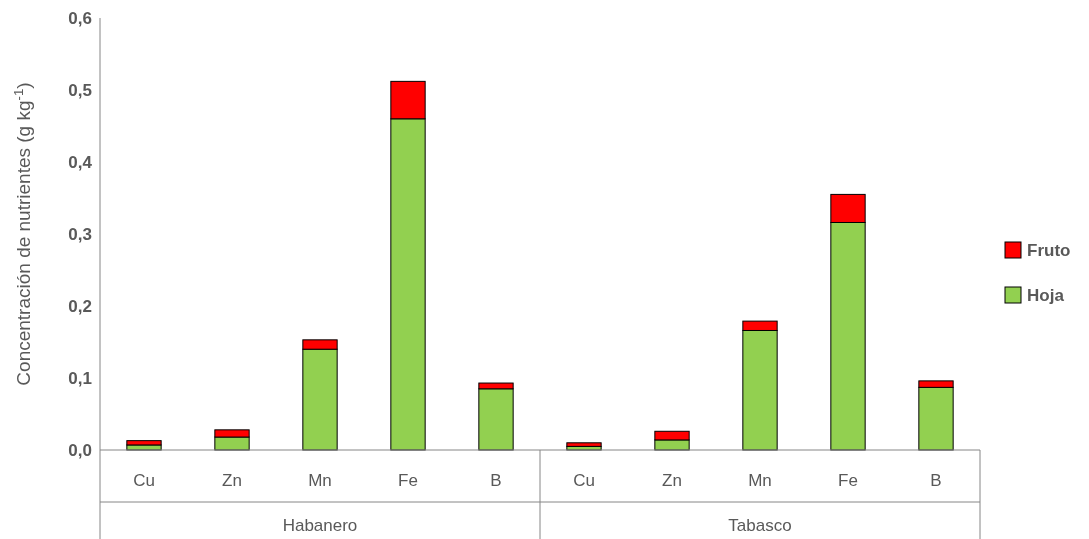 The height and width of the screenshot is (539, 1089). What do you see at coordinates (80, 18) in the screenshot?
I see `y-tick-label: 0,6` at bounding box center [80, 18].